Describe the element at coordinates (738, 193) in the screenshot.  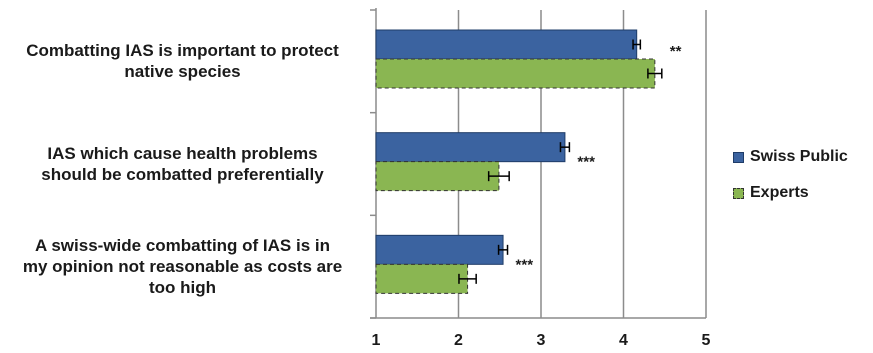
I see `legend-swatch-experts` at that location.